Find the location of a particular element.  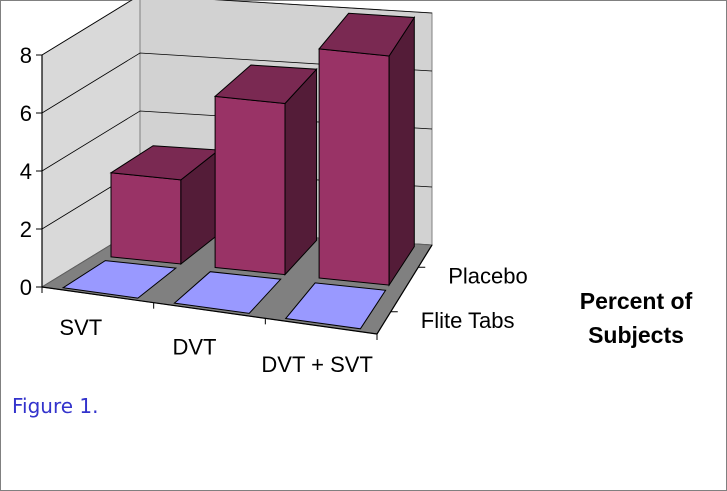

depth-axis-title-line1: Percent of is located at coordinates (636, 301).